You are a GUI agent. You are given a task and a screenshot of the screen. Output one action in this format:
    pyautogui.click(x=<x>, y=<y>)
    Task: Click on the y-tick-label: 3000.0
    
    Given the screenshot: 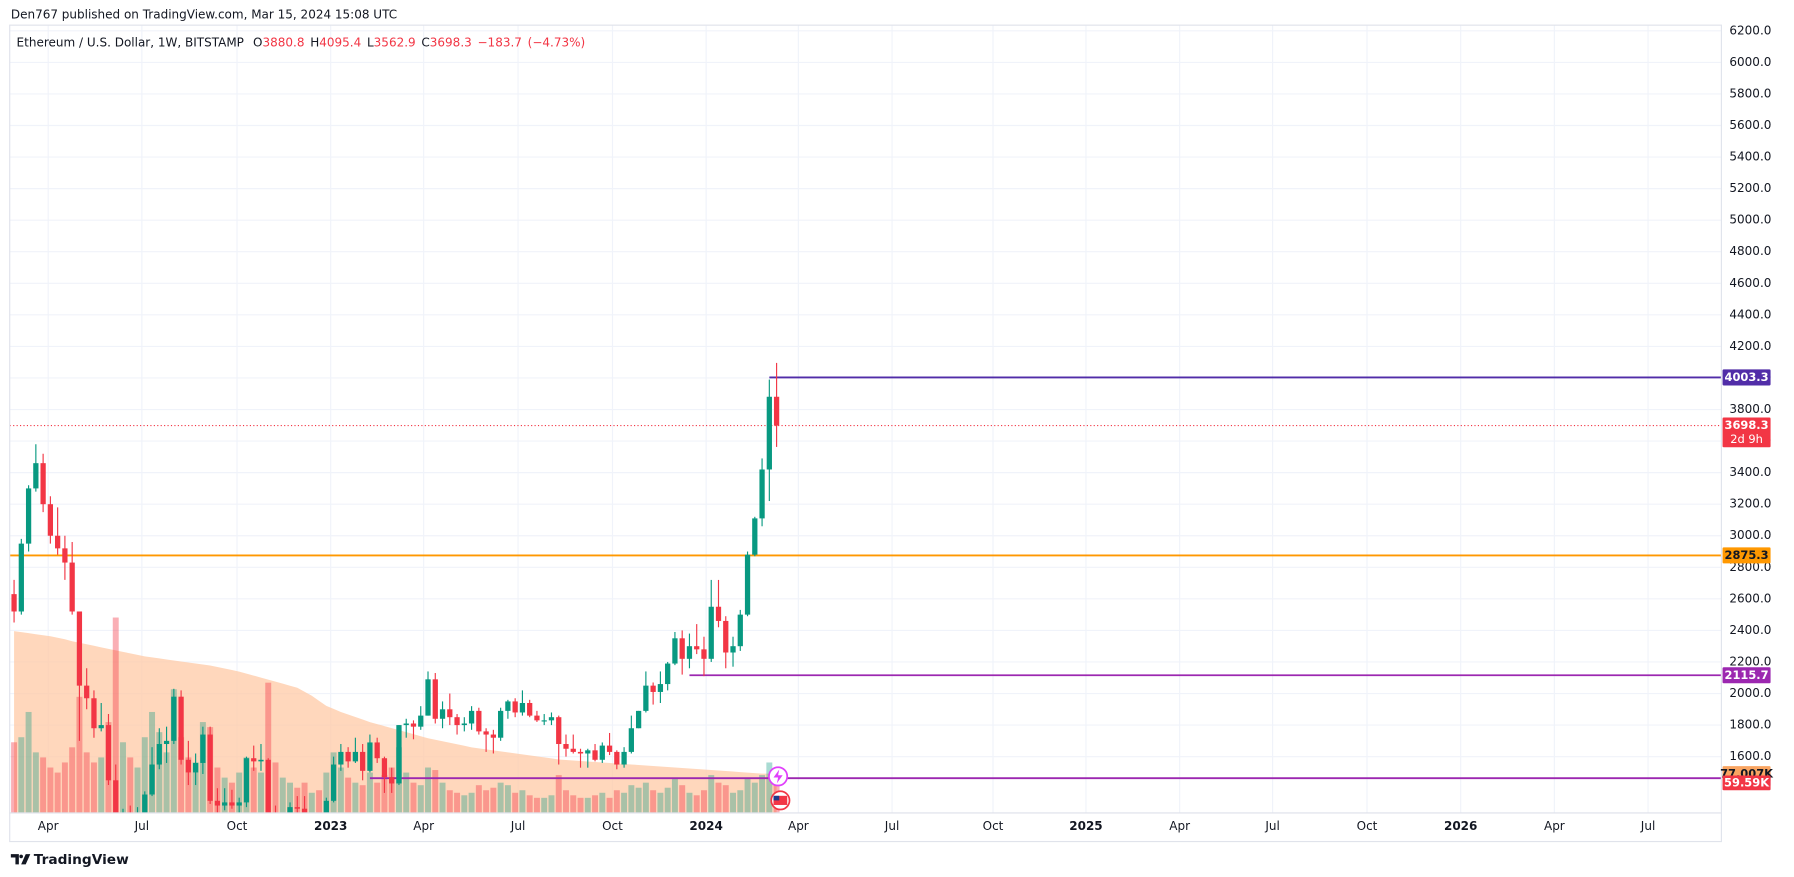 What is the action you would take?
    pyautogui.click(x=1750, y=535)
    